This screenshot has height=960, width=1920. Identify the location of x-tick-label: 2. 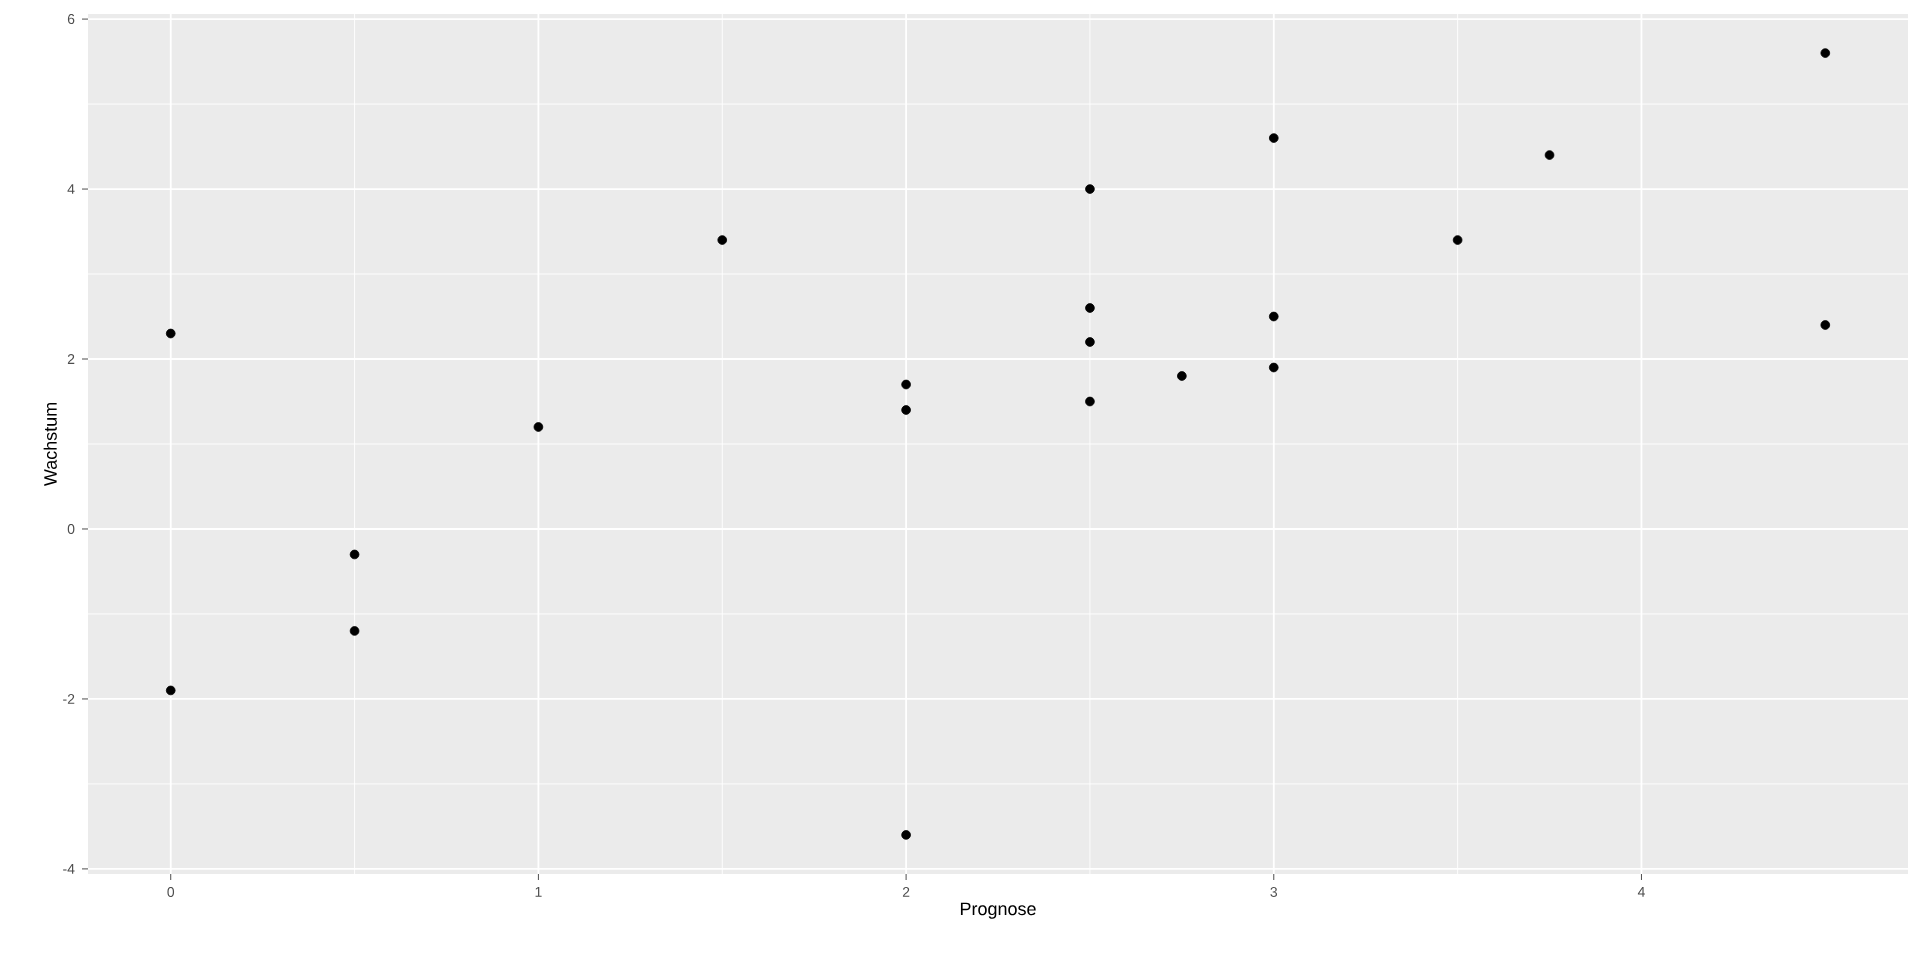
(906, 892).